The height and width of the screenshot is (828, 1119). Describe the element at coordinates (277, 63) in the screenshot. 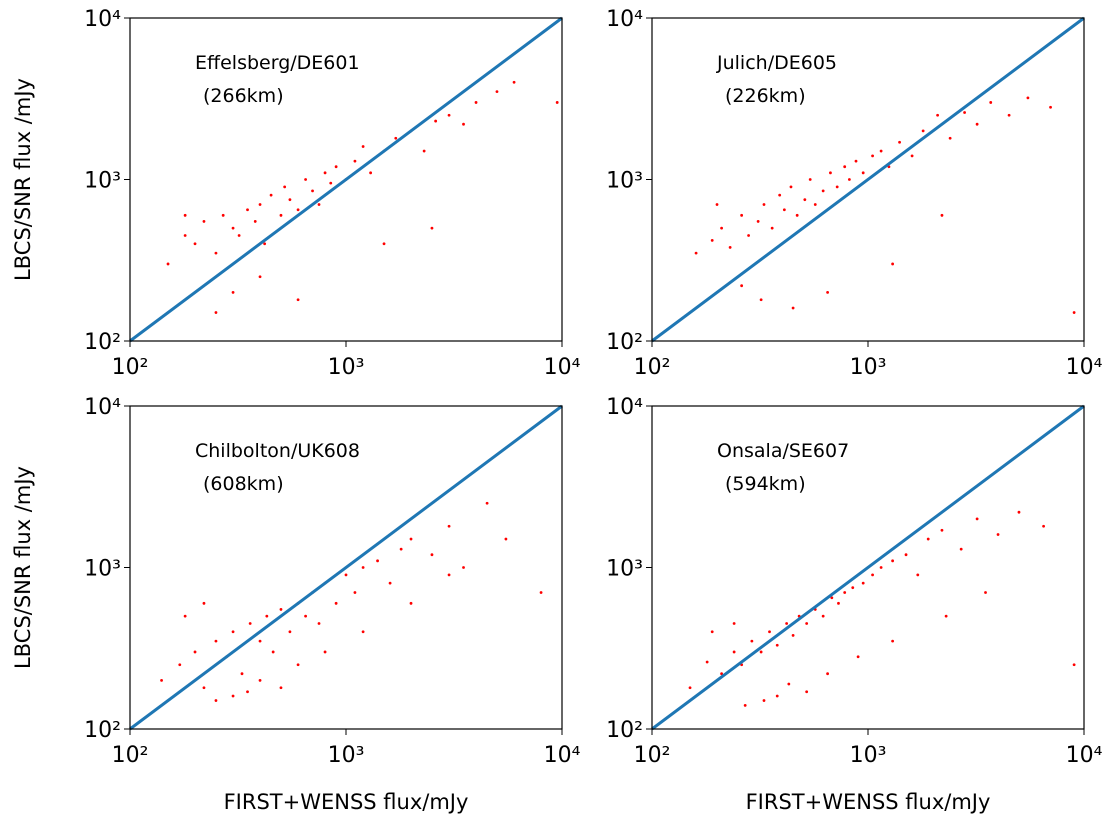

I see `annotation: Effelsberg/DE601` at that location.